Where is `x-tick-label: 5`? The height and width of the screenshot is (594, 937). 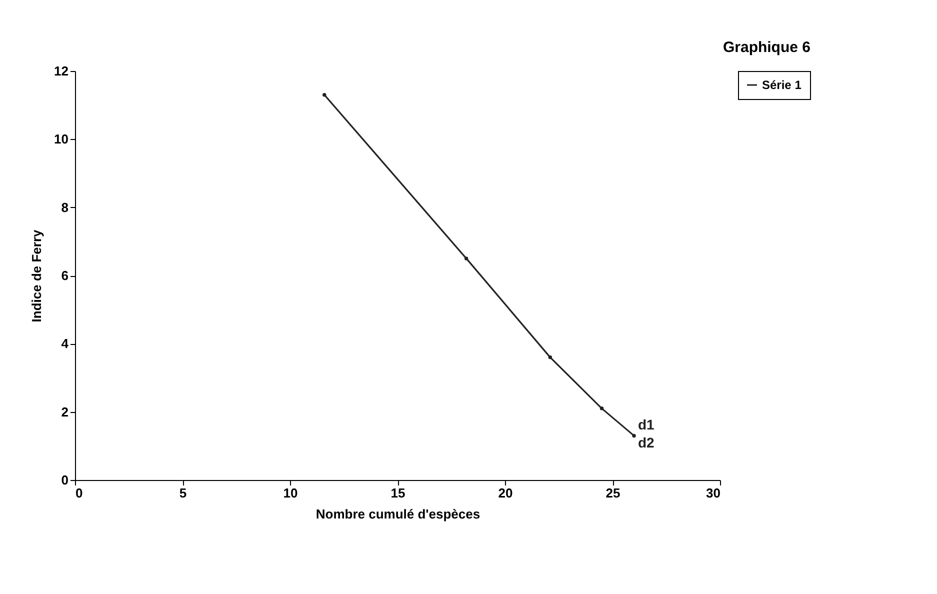
x-tick-label: 5 is located at coordinates (183, 493).